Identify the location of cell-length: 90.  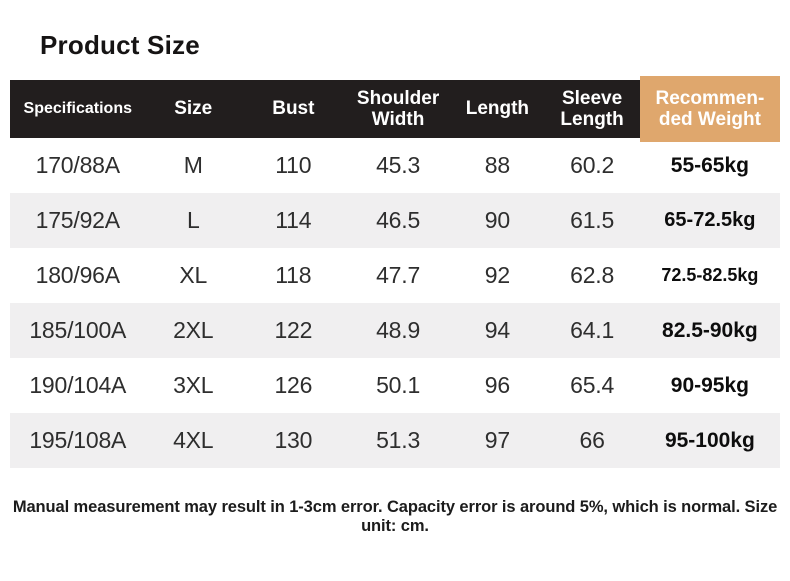
(497, 220).